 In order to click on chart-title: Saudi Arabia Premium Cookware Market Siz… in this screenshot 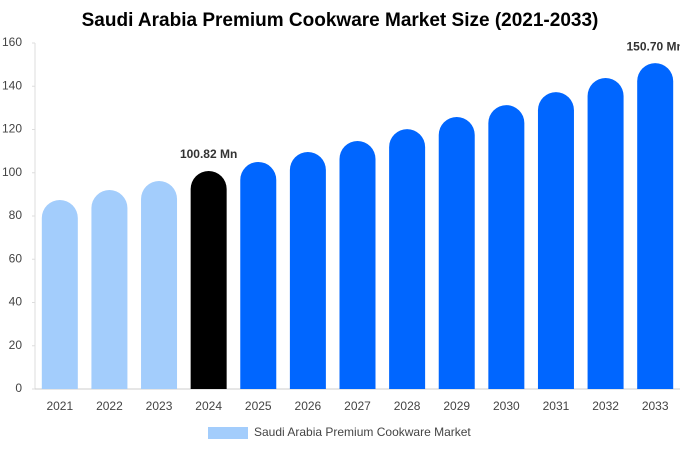, I will do `click(340, 20)`.